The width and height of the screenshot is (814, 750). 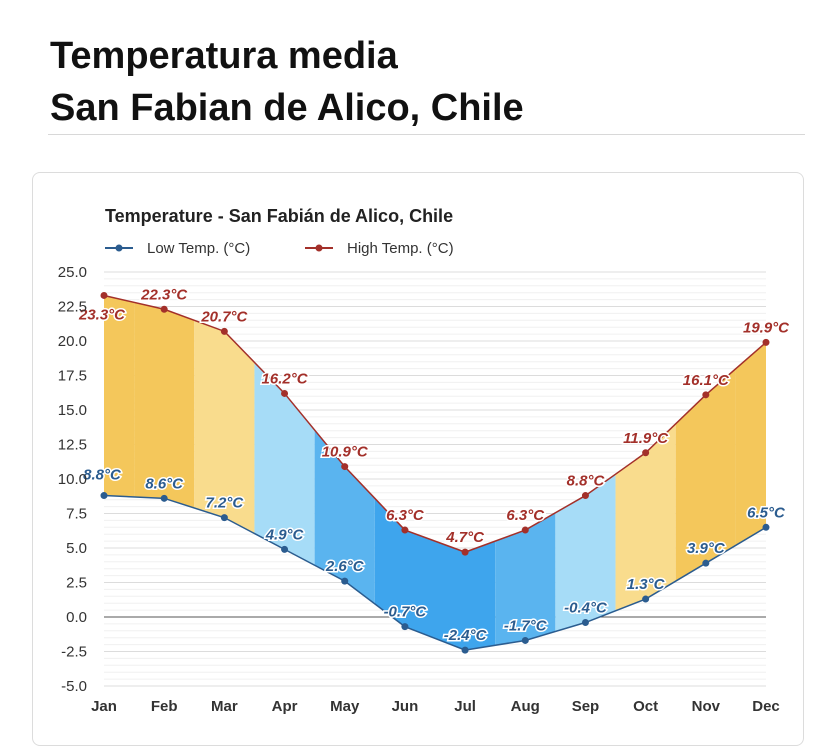 I want to click on low-point-sep, so click(x=585, y=623).